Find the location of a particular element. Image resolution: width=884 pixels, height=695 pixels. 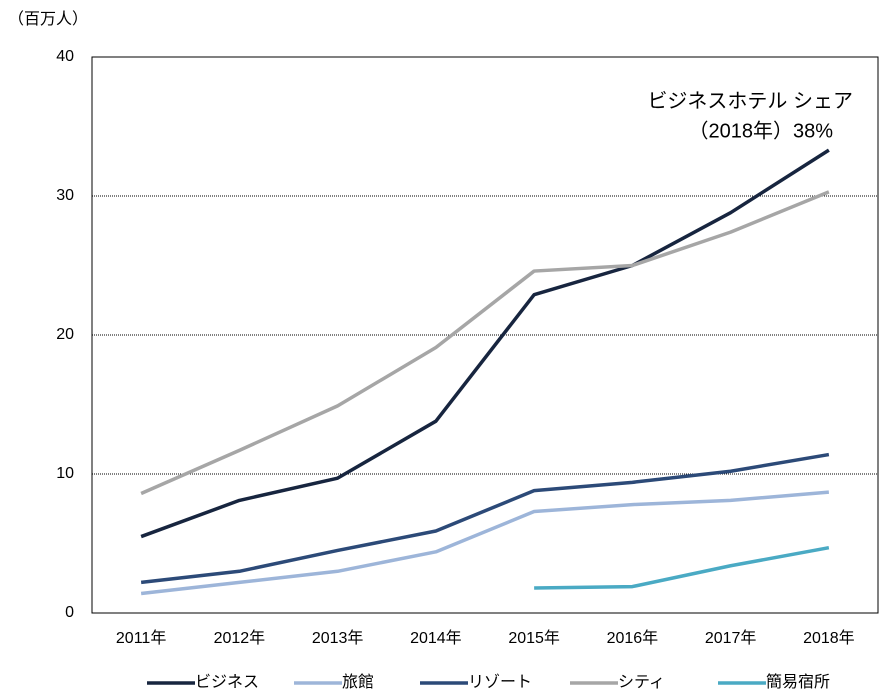

annotation: （2018年）38% is located at coordinates (760, 130).